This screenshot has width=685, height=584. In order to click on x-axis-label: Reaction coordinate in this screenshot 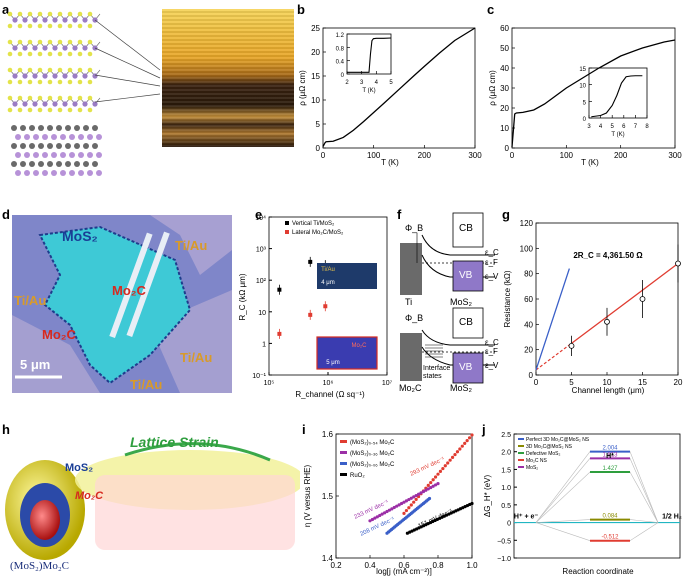, I will do `click(598, 571)`.